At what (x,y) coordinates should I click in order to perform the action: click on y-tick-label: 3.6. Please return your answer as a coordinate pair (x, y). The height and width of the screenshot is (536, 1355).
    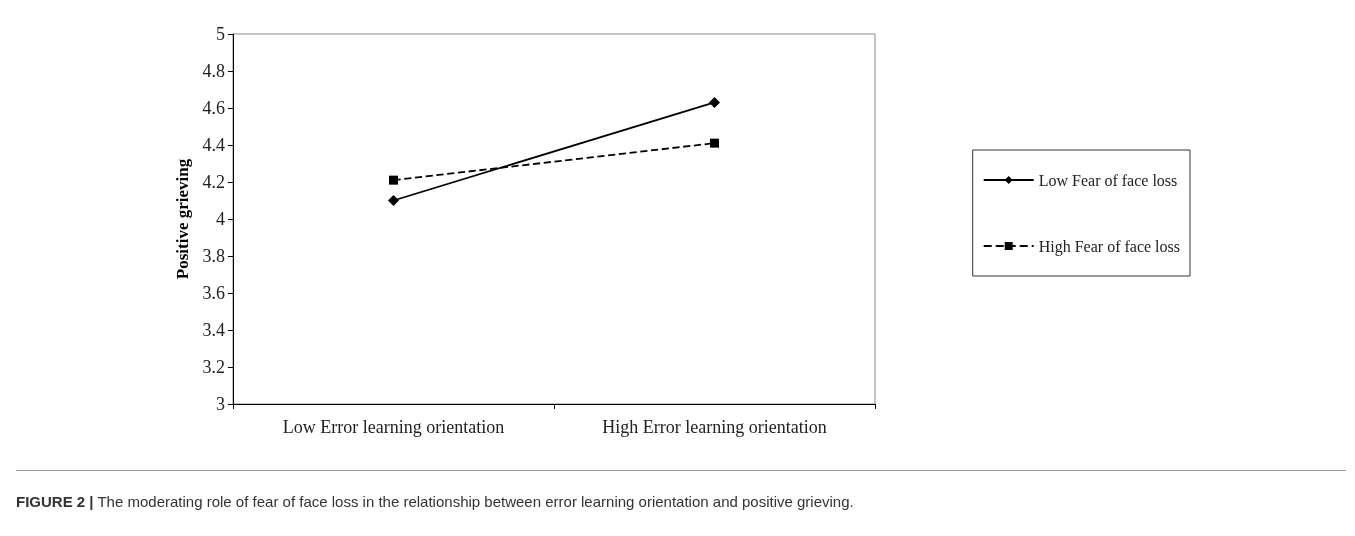
    Looking at the image, I should click on (213, 293).